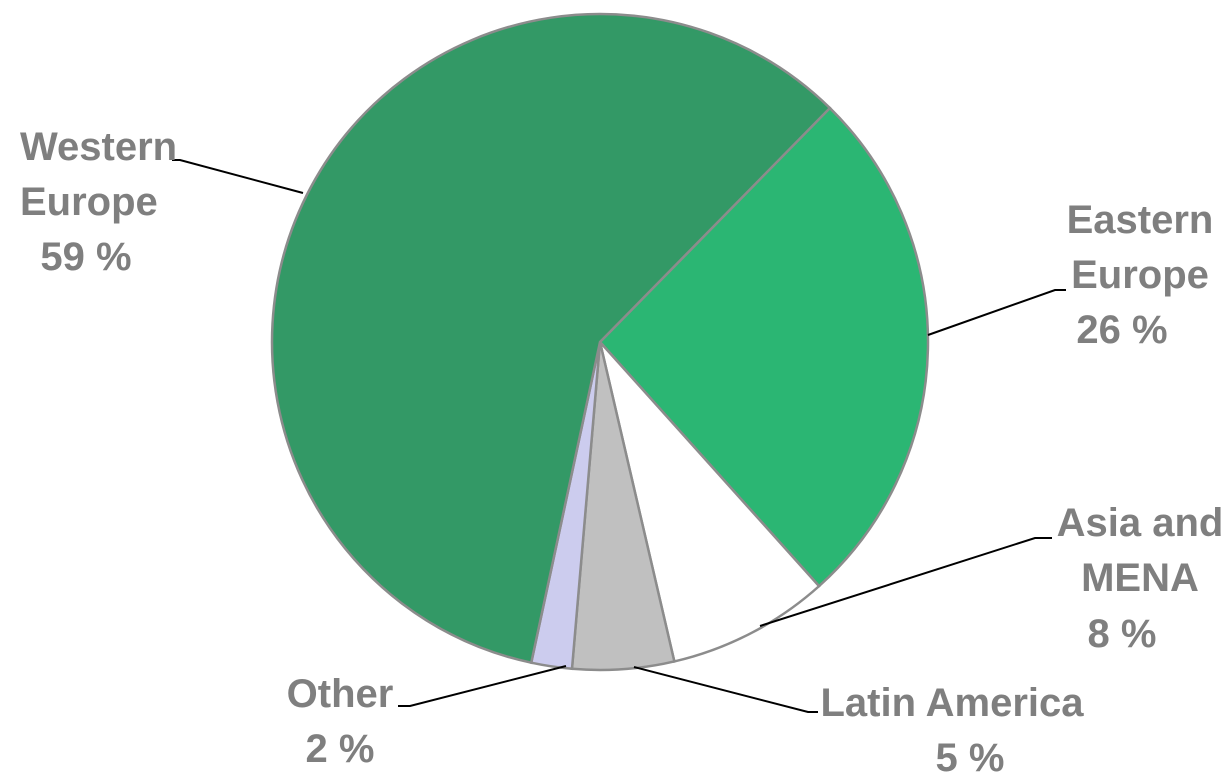  I want to click on value-label-western-europe: 59 %, so click(85, 257).